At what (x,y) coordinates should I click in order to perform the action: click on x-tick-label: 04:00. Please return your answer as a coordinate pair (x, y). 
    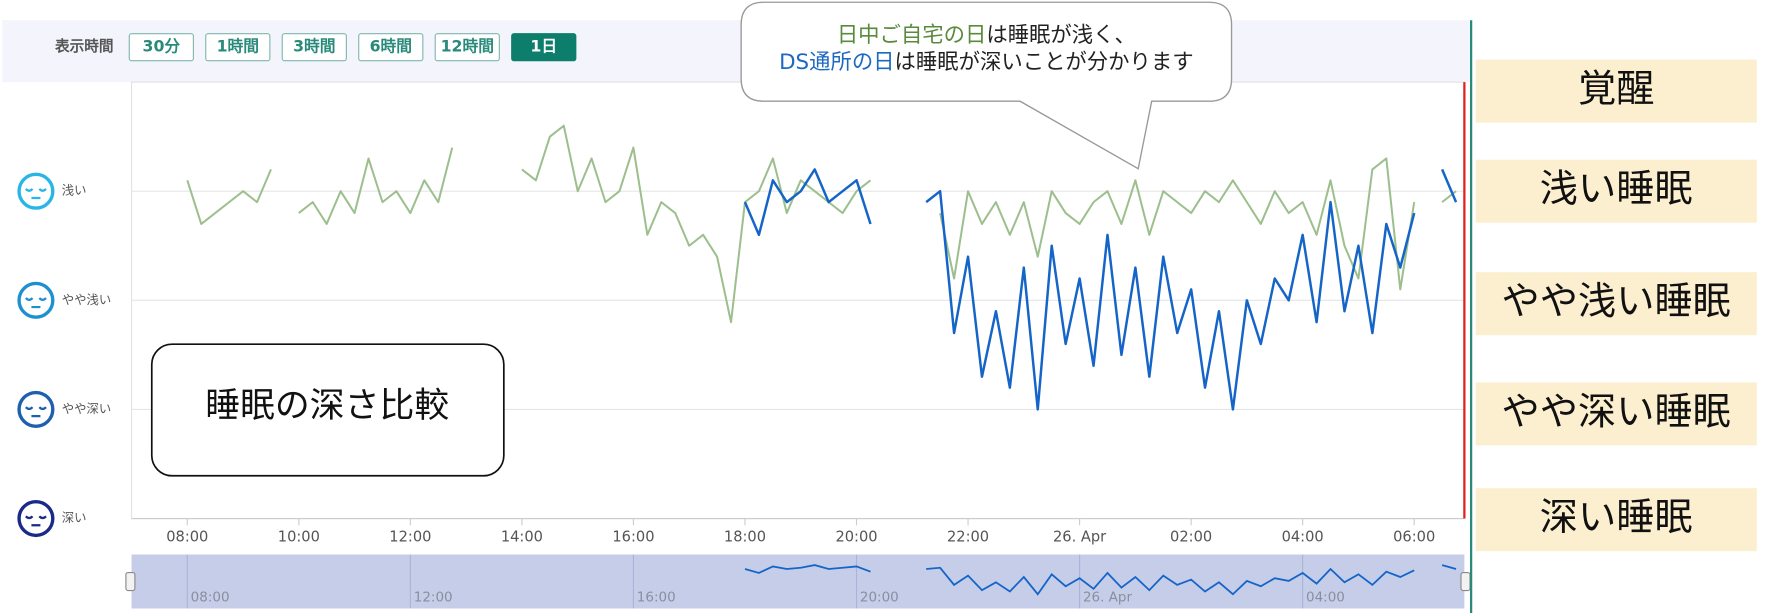
    Looking at the image, I should click on (1303, 537).